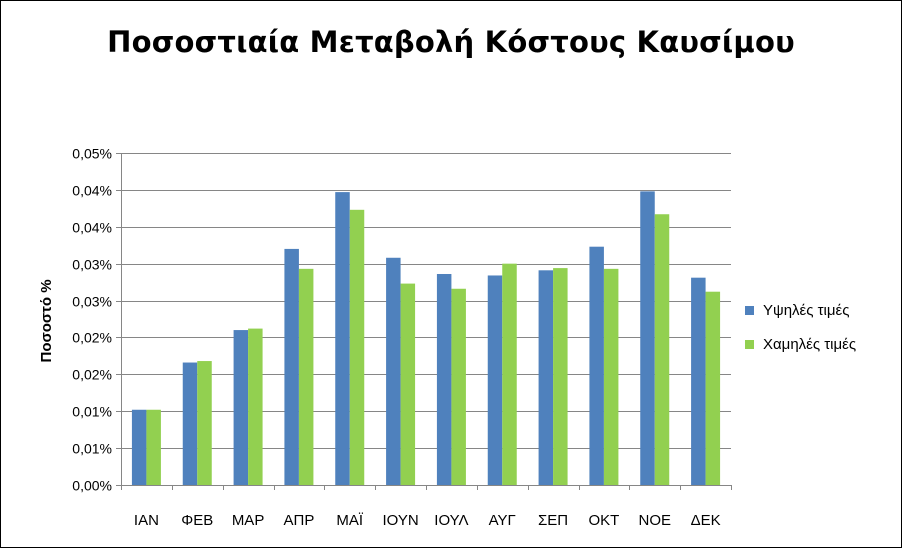  Describe the element at coordinates (810, 344) in the screenshot. I see `legend-label-low: Χαμηλές τιμές` at that location.